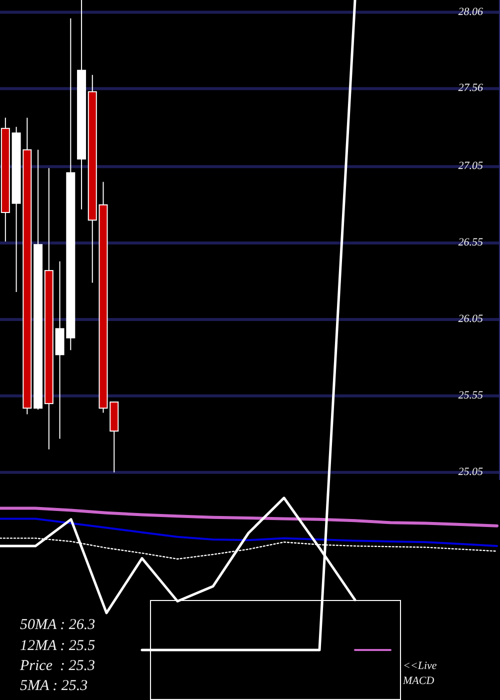  I want to click on text: <<Live MACD, so click(419, 673).